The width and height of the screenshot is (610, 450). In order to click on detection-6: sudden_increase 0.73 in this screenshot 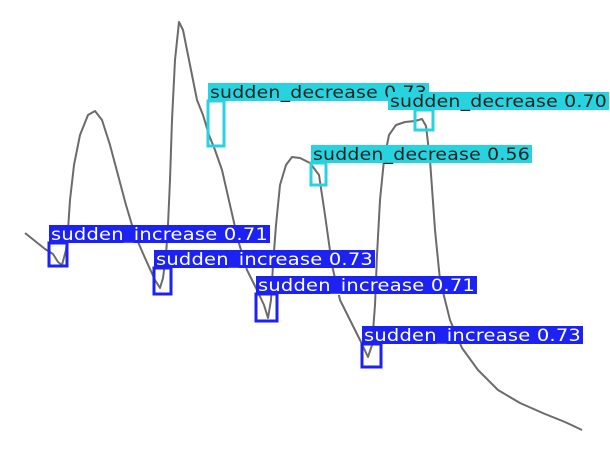, I will do `click(471, 347)`.